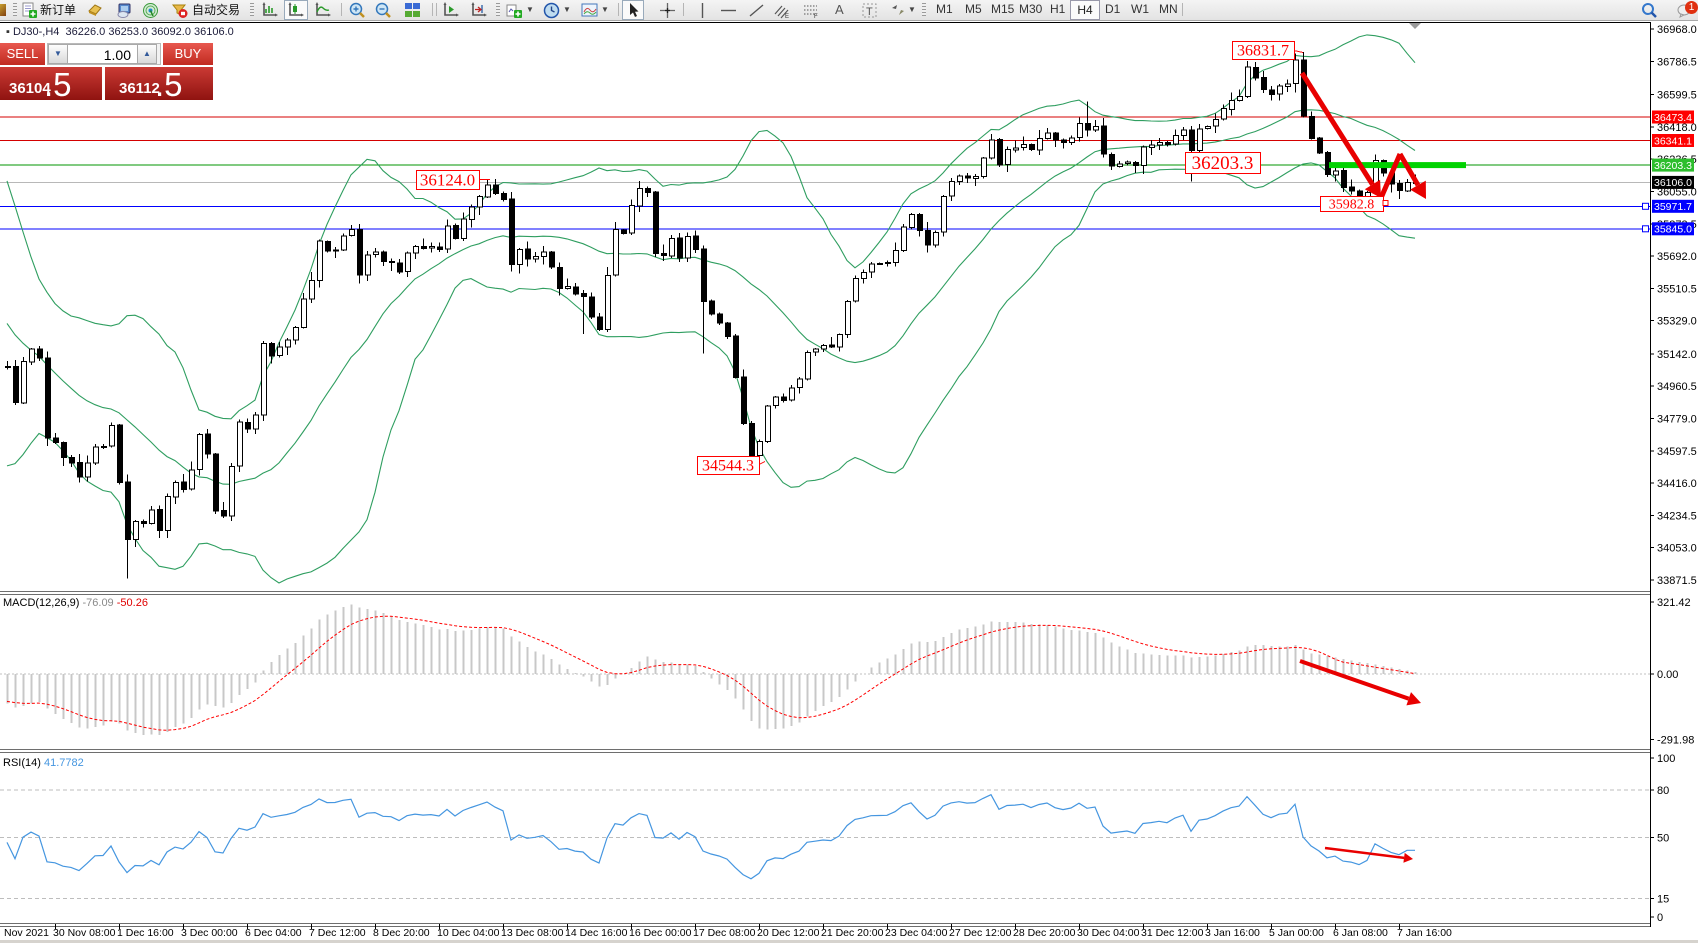 The width and height of the screenshot is (1698, 943). I want to click on svg-text: 14 Dec 16:00, so click(596, 933).